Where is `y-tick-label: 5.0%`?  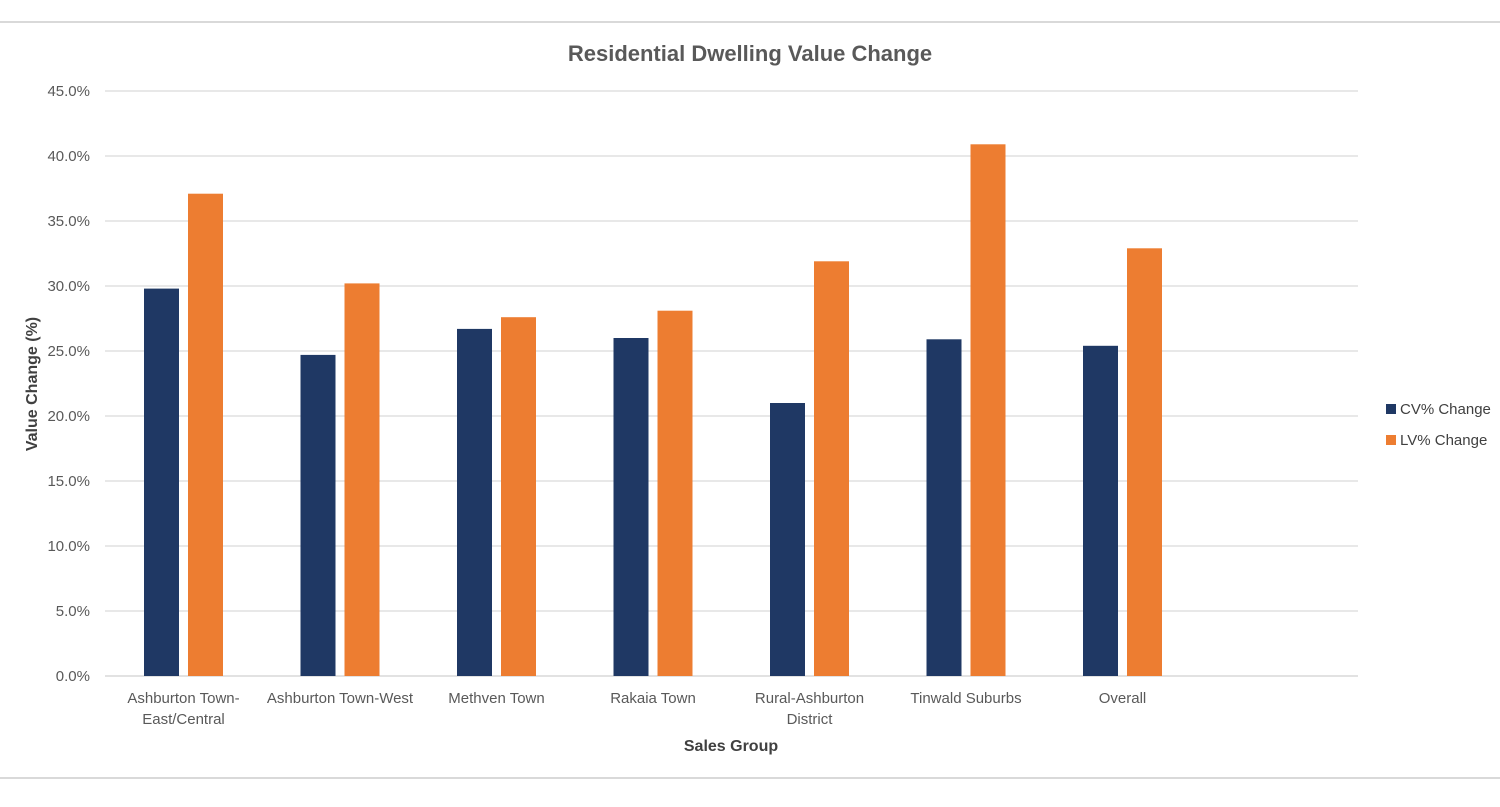
y-tick-label: 5.0% is located at coordinates (73, 611).